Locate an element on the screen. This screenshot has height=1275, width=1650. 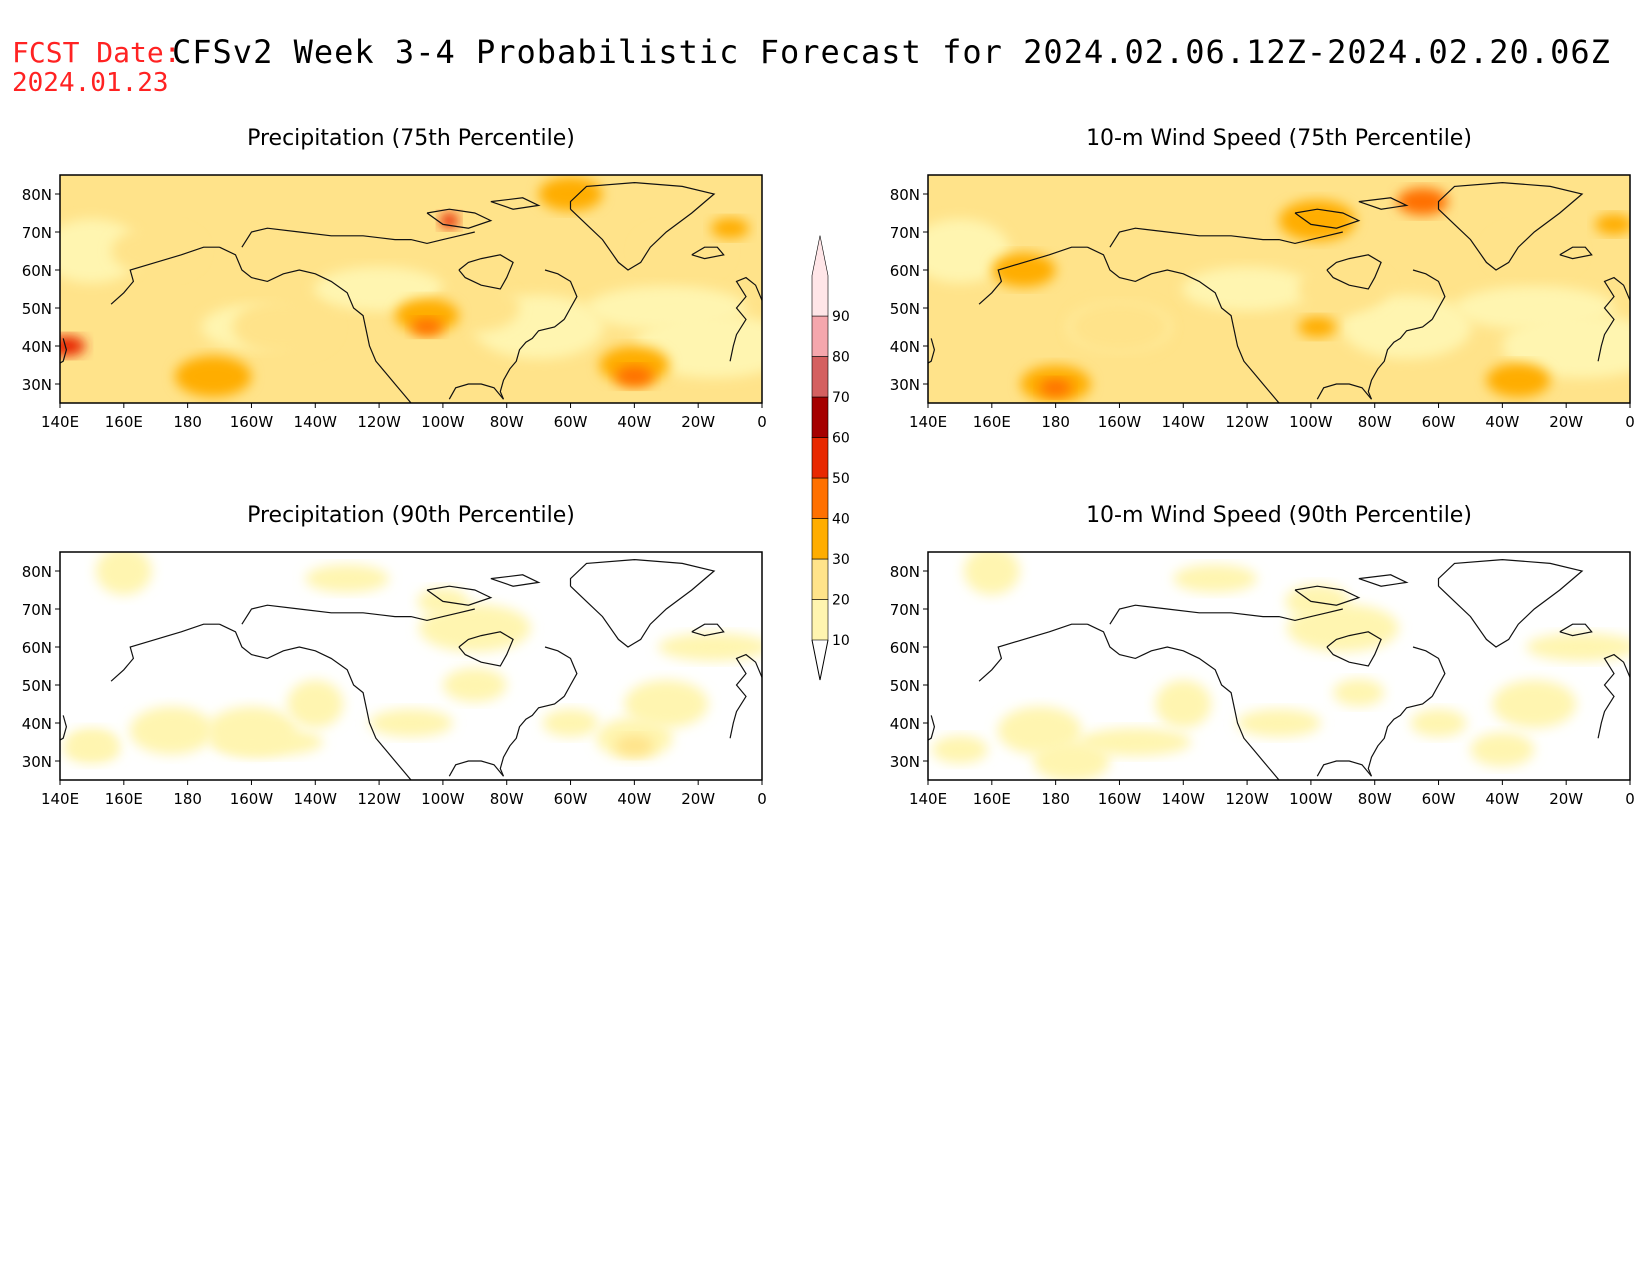
coastlines is located at coordinates (411, 292).